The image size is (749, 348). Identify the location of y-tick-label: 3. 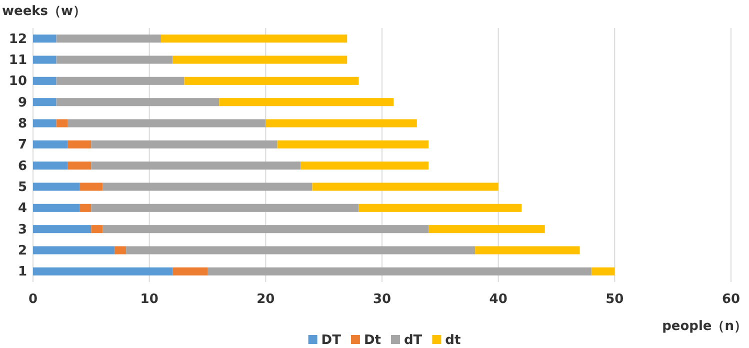
(22, 230).